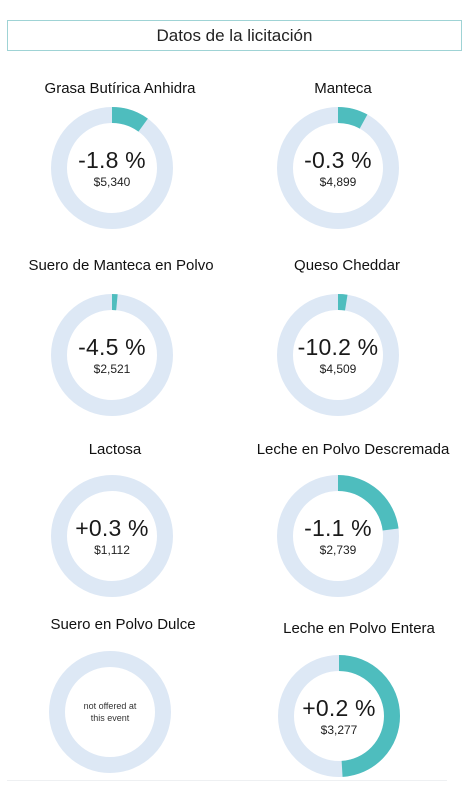  What do you see at coordinates (338, 160) in the screenshot?
I see `change-percent: -0.3 %` at bounding box center [338, 160].